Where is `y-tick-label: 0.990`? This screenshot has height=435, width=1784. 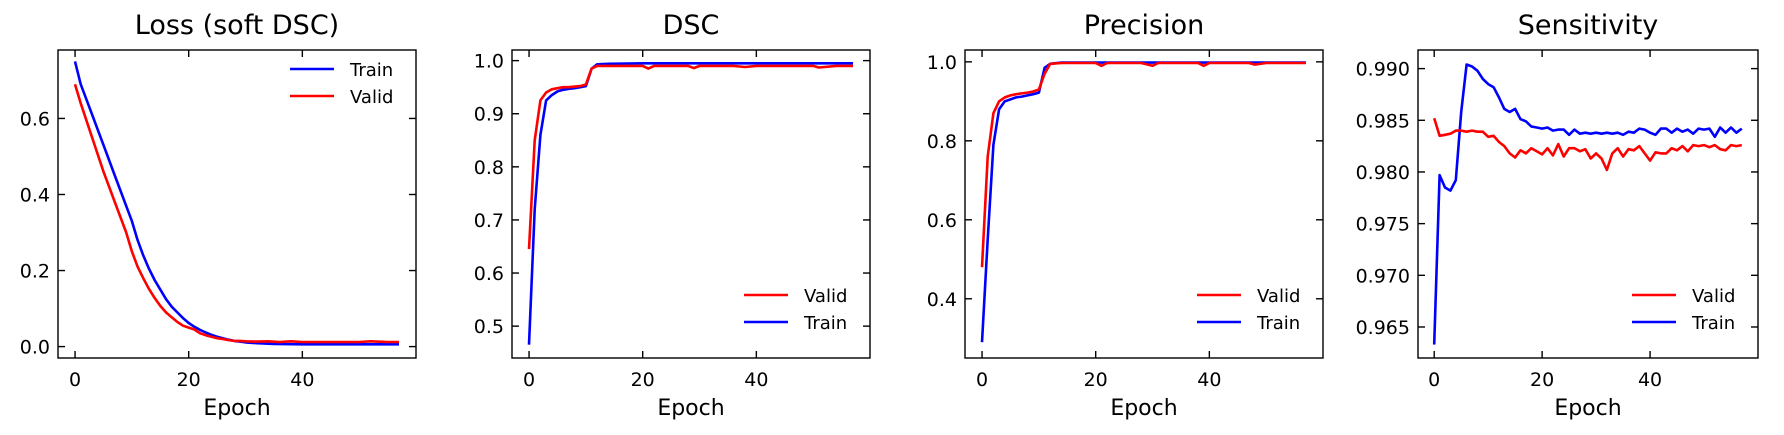 y-tick-label: 0.990 is located at coordinates (1383, 70).